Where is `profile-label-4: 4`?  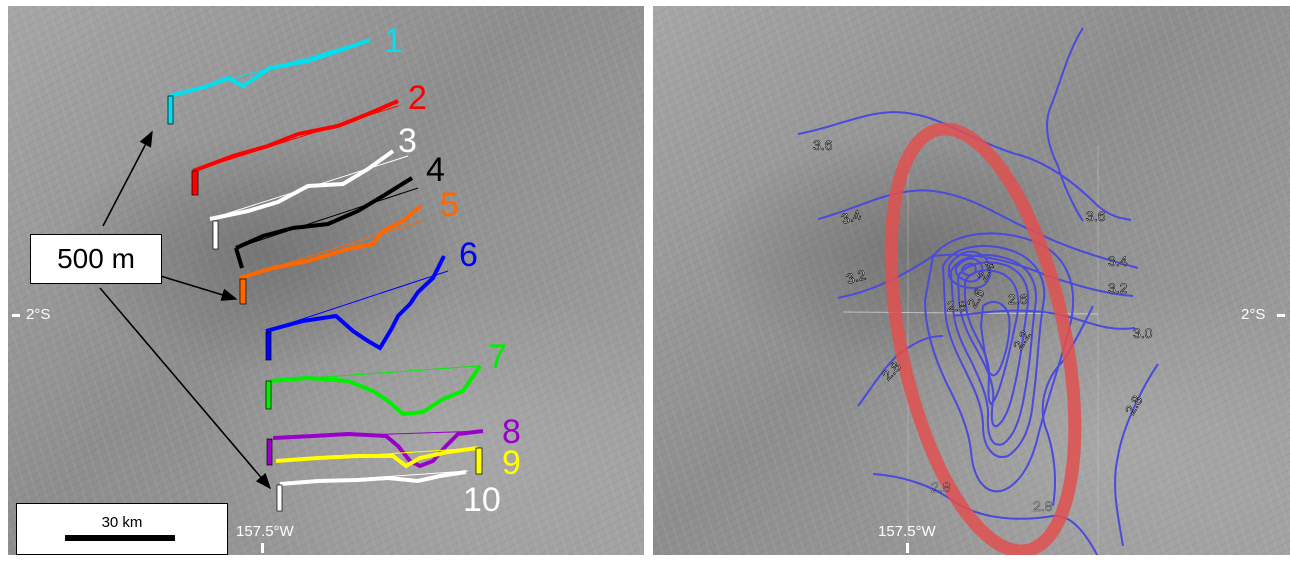
profile-label-4: 4 is located at coordinates (435, 170).